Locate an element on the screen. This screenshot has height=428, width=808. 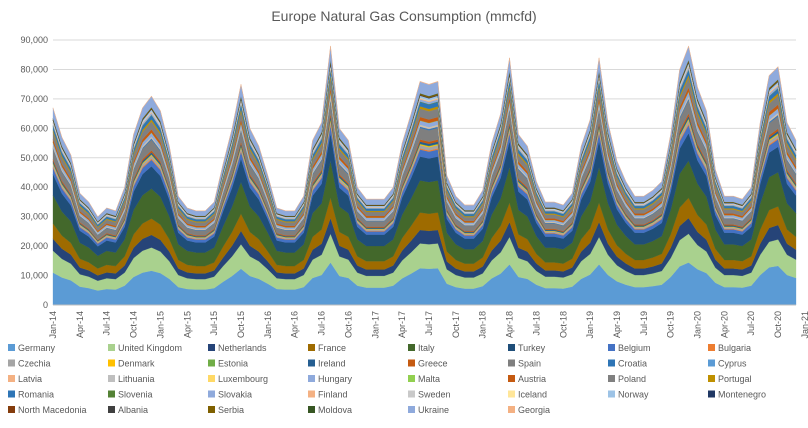
x-tick-label: Apr-20 is located at coordinates (724, 324).